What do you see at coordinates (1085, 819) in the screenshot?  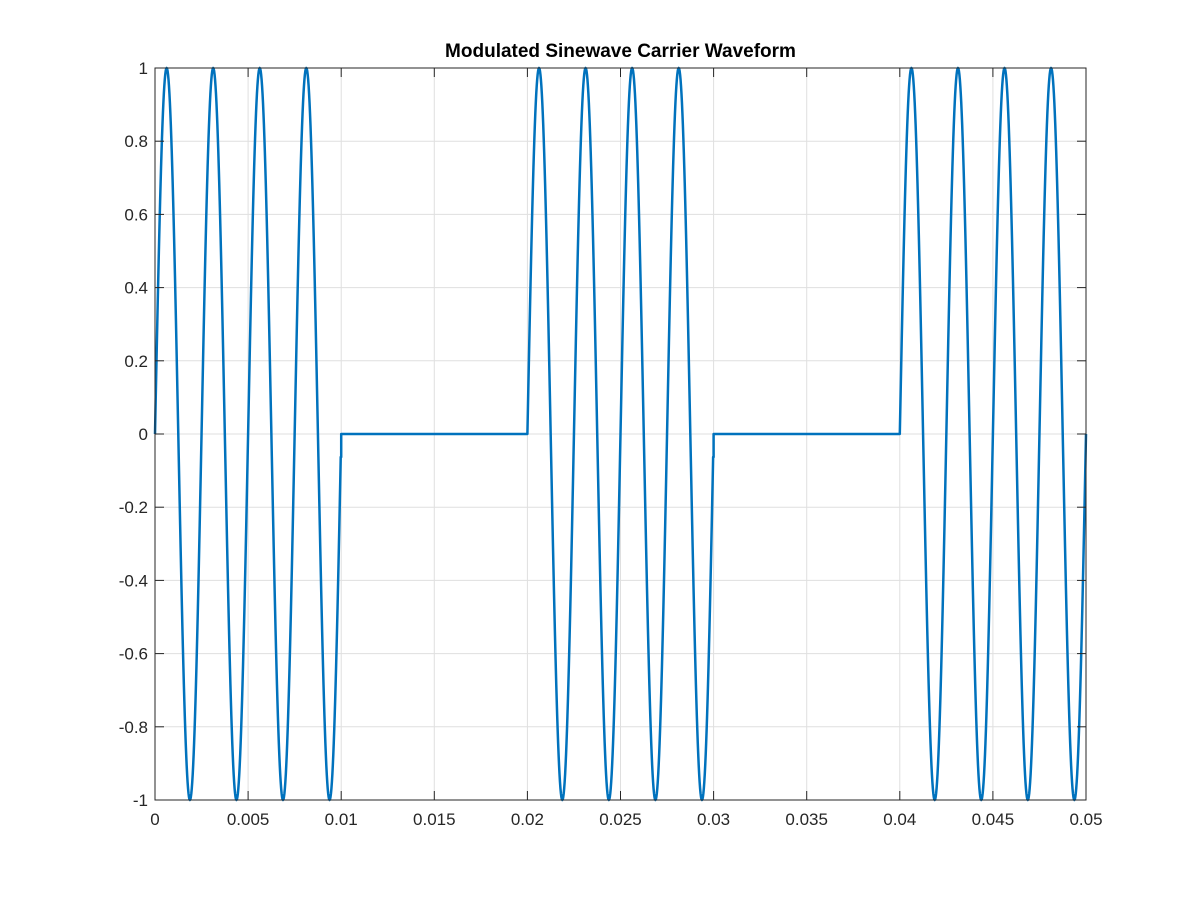 I see `x-tick-label: 0.05` at bounding box center [1085, 819].